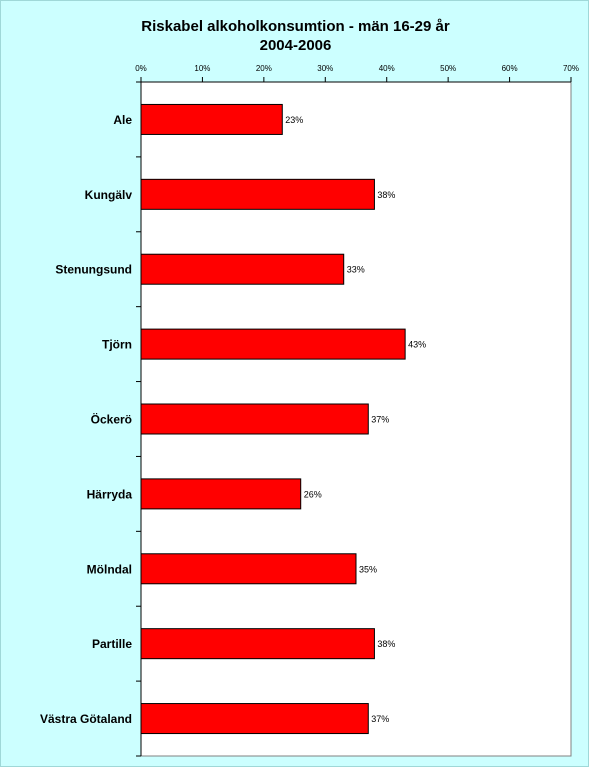 The width and height of the screenshot is (589, 768). What do you see at coordinates (122, 120) in the screenshot?
I see `category-label: Ale` at bounding box center [122, 120].